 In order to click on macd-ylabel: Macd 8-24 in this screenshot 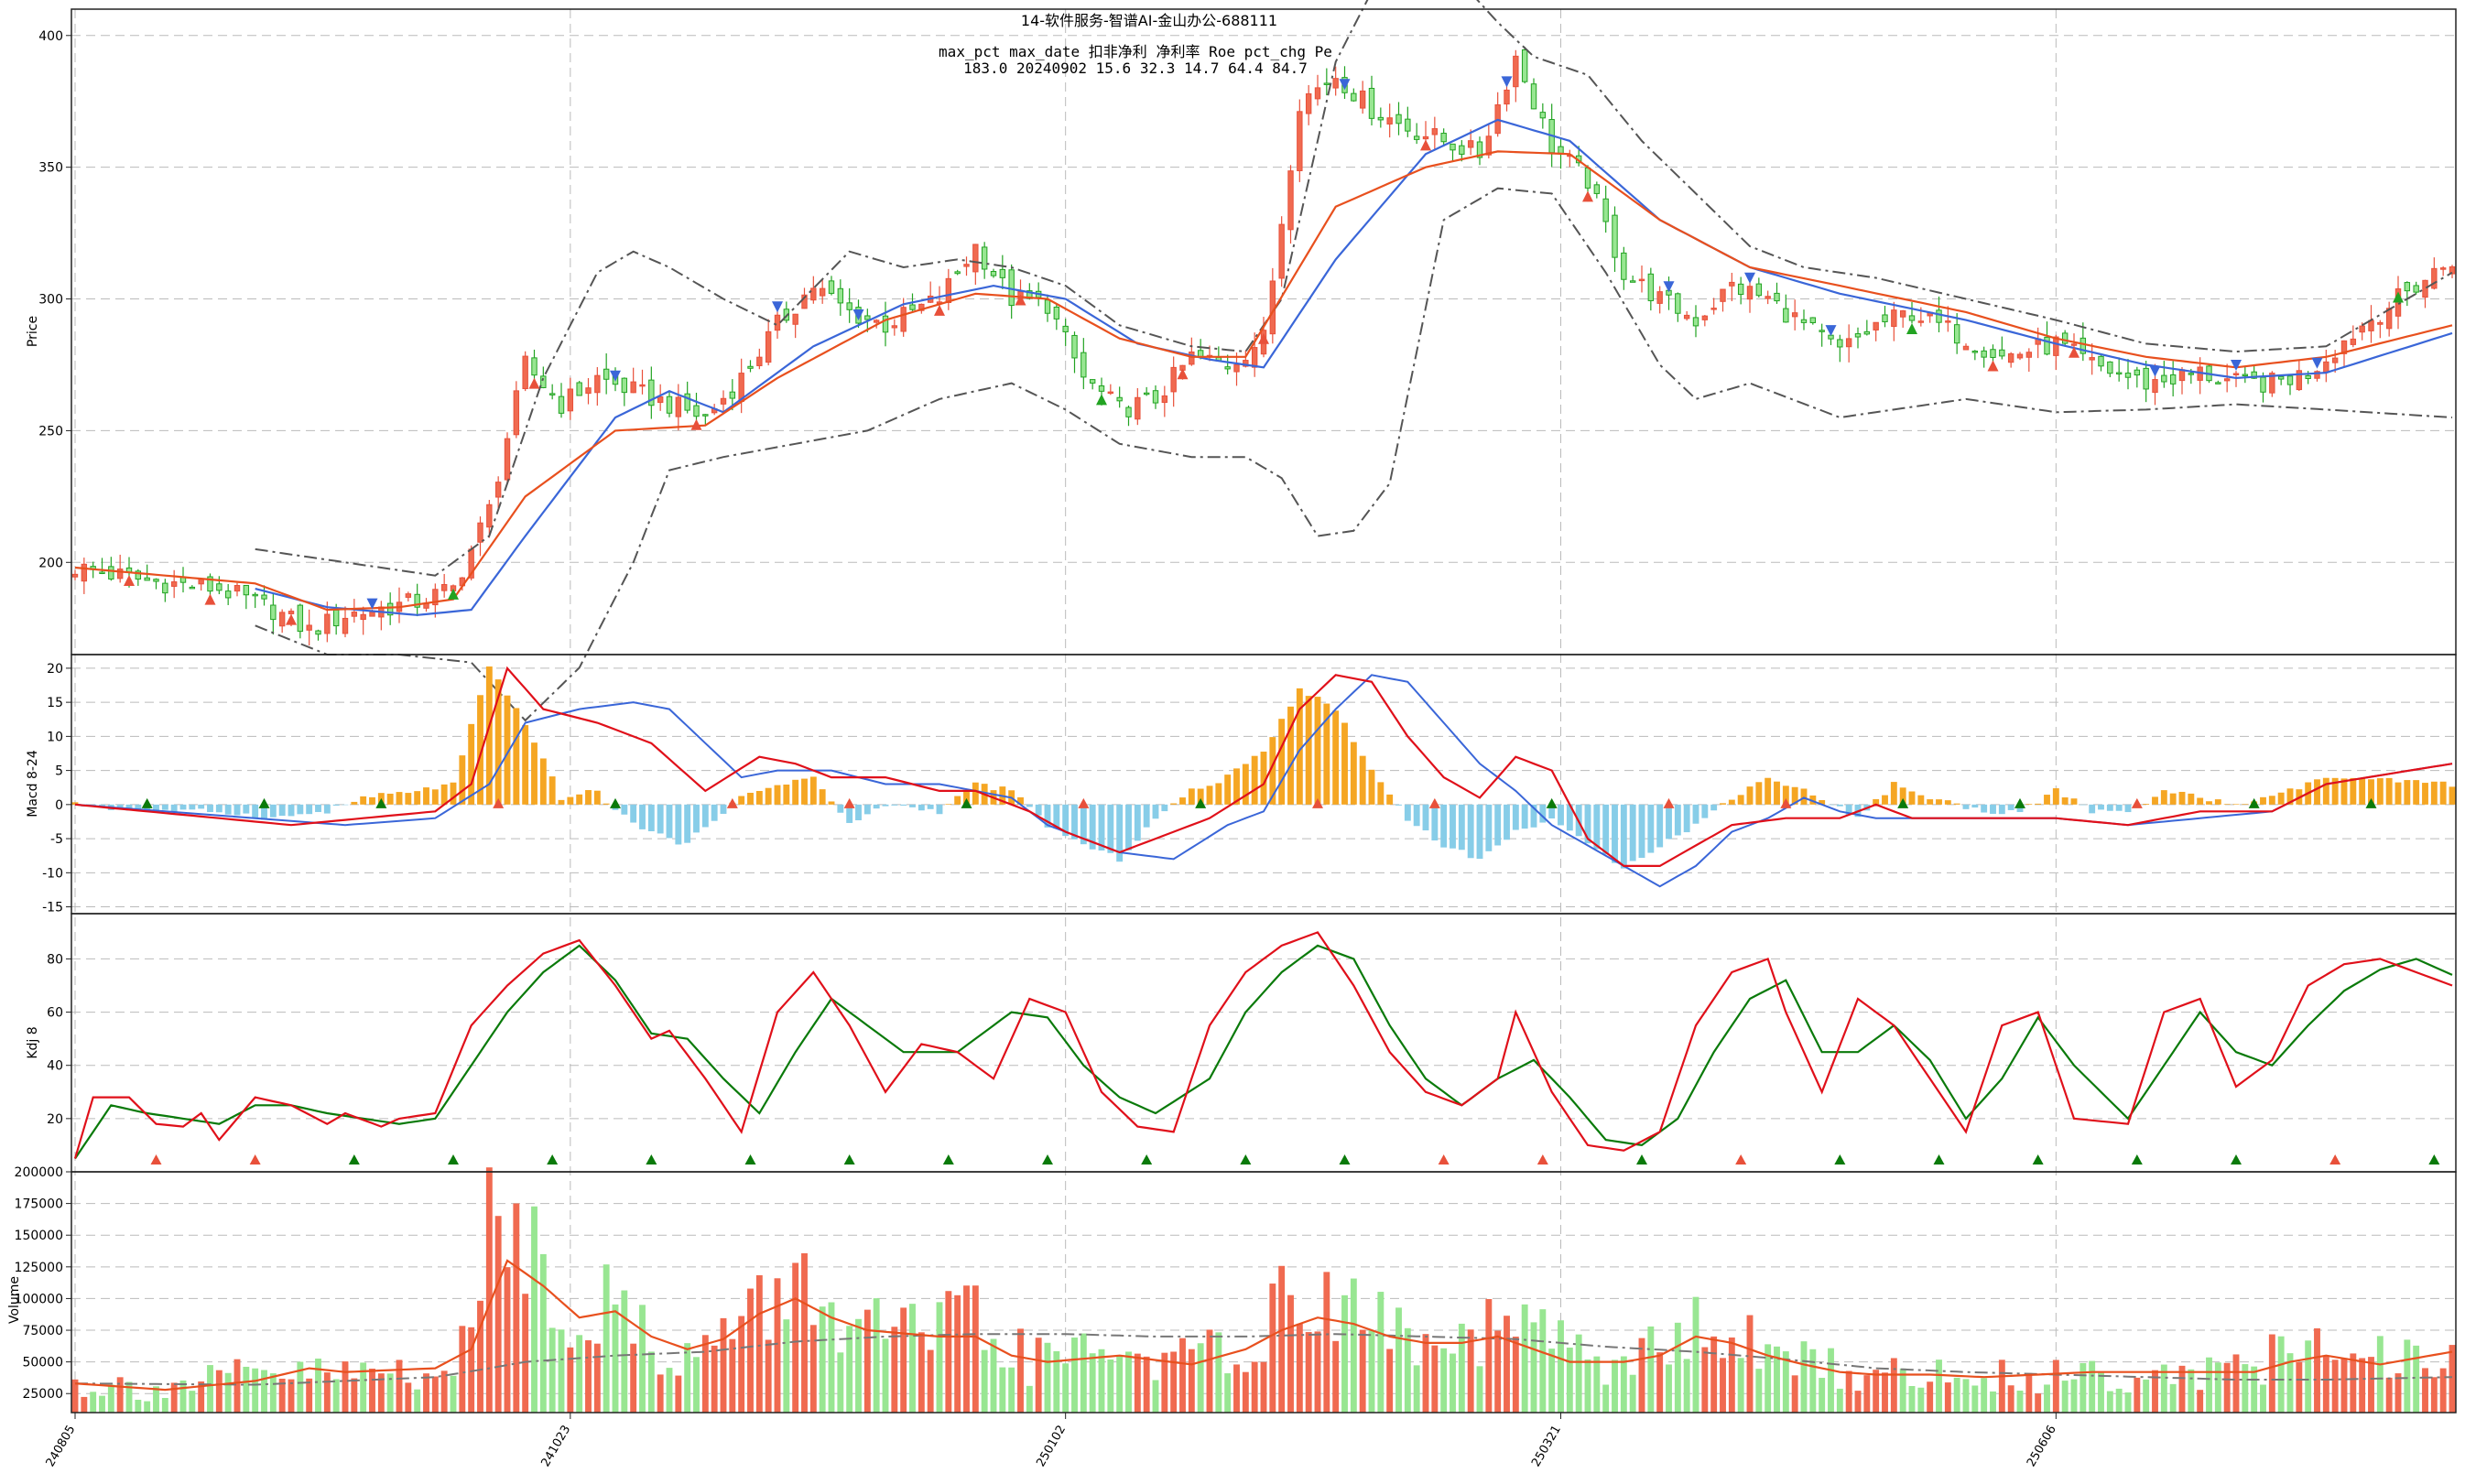, I will do `click(33, 784)`.